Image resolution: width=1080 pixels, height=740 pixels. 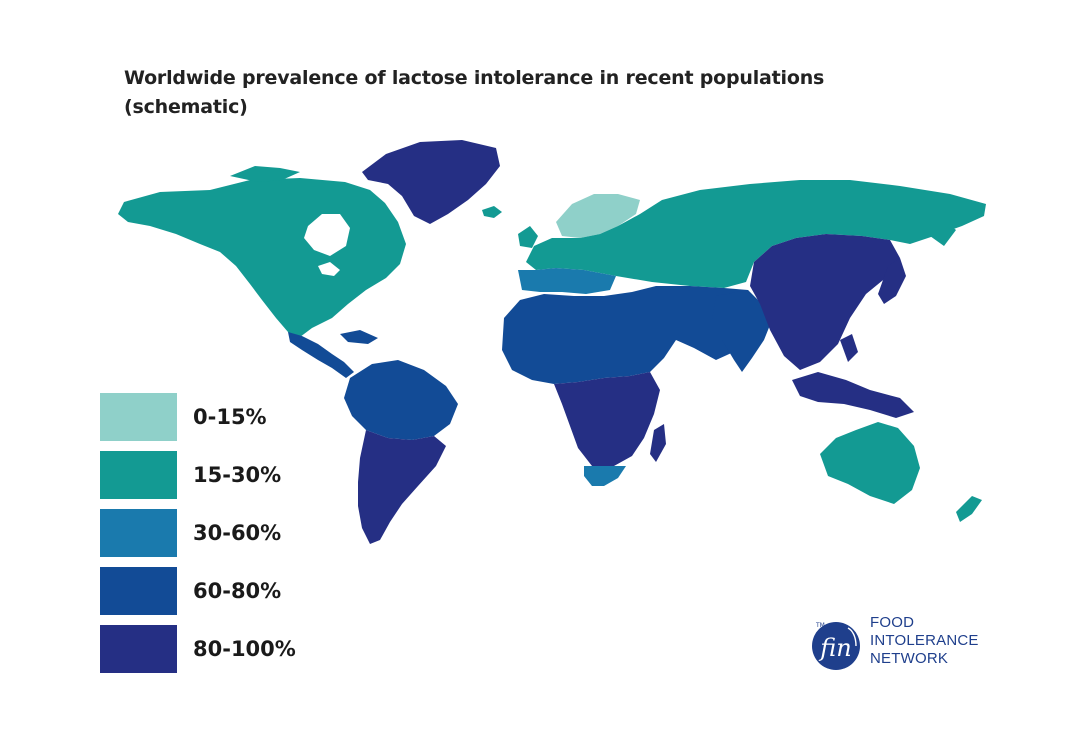 I want to click on region-central-america, so click(x=321, y=355).